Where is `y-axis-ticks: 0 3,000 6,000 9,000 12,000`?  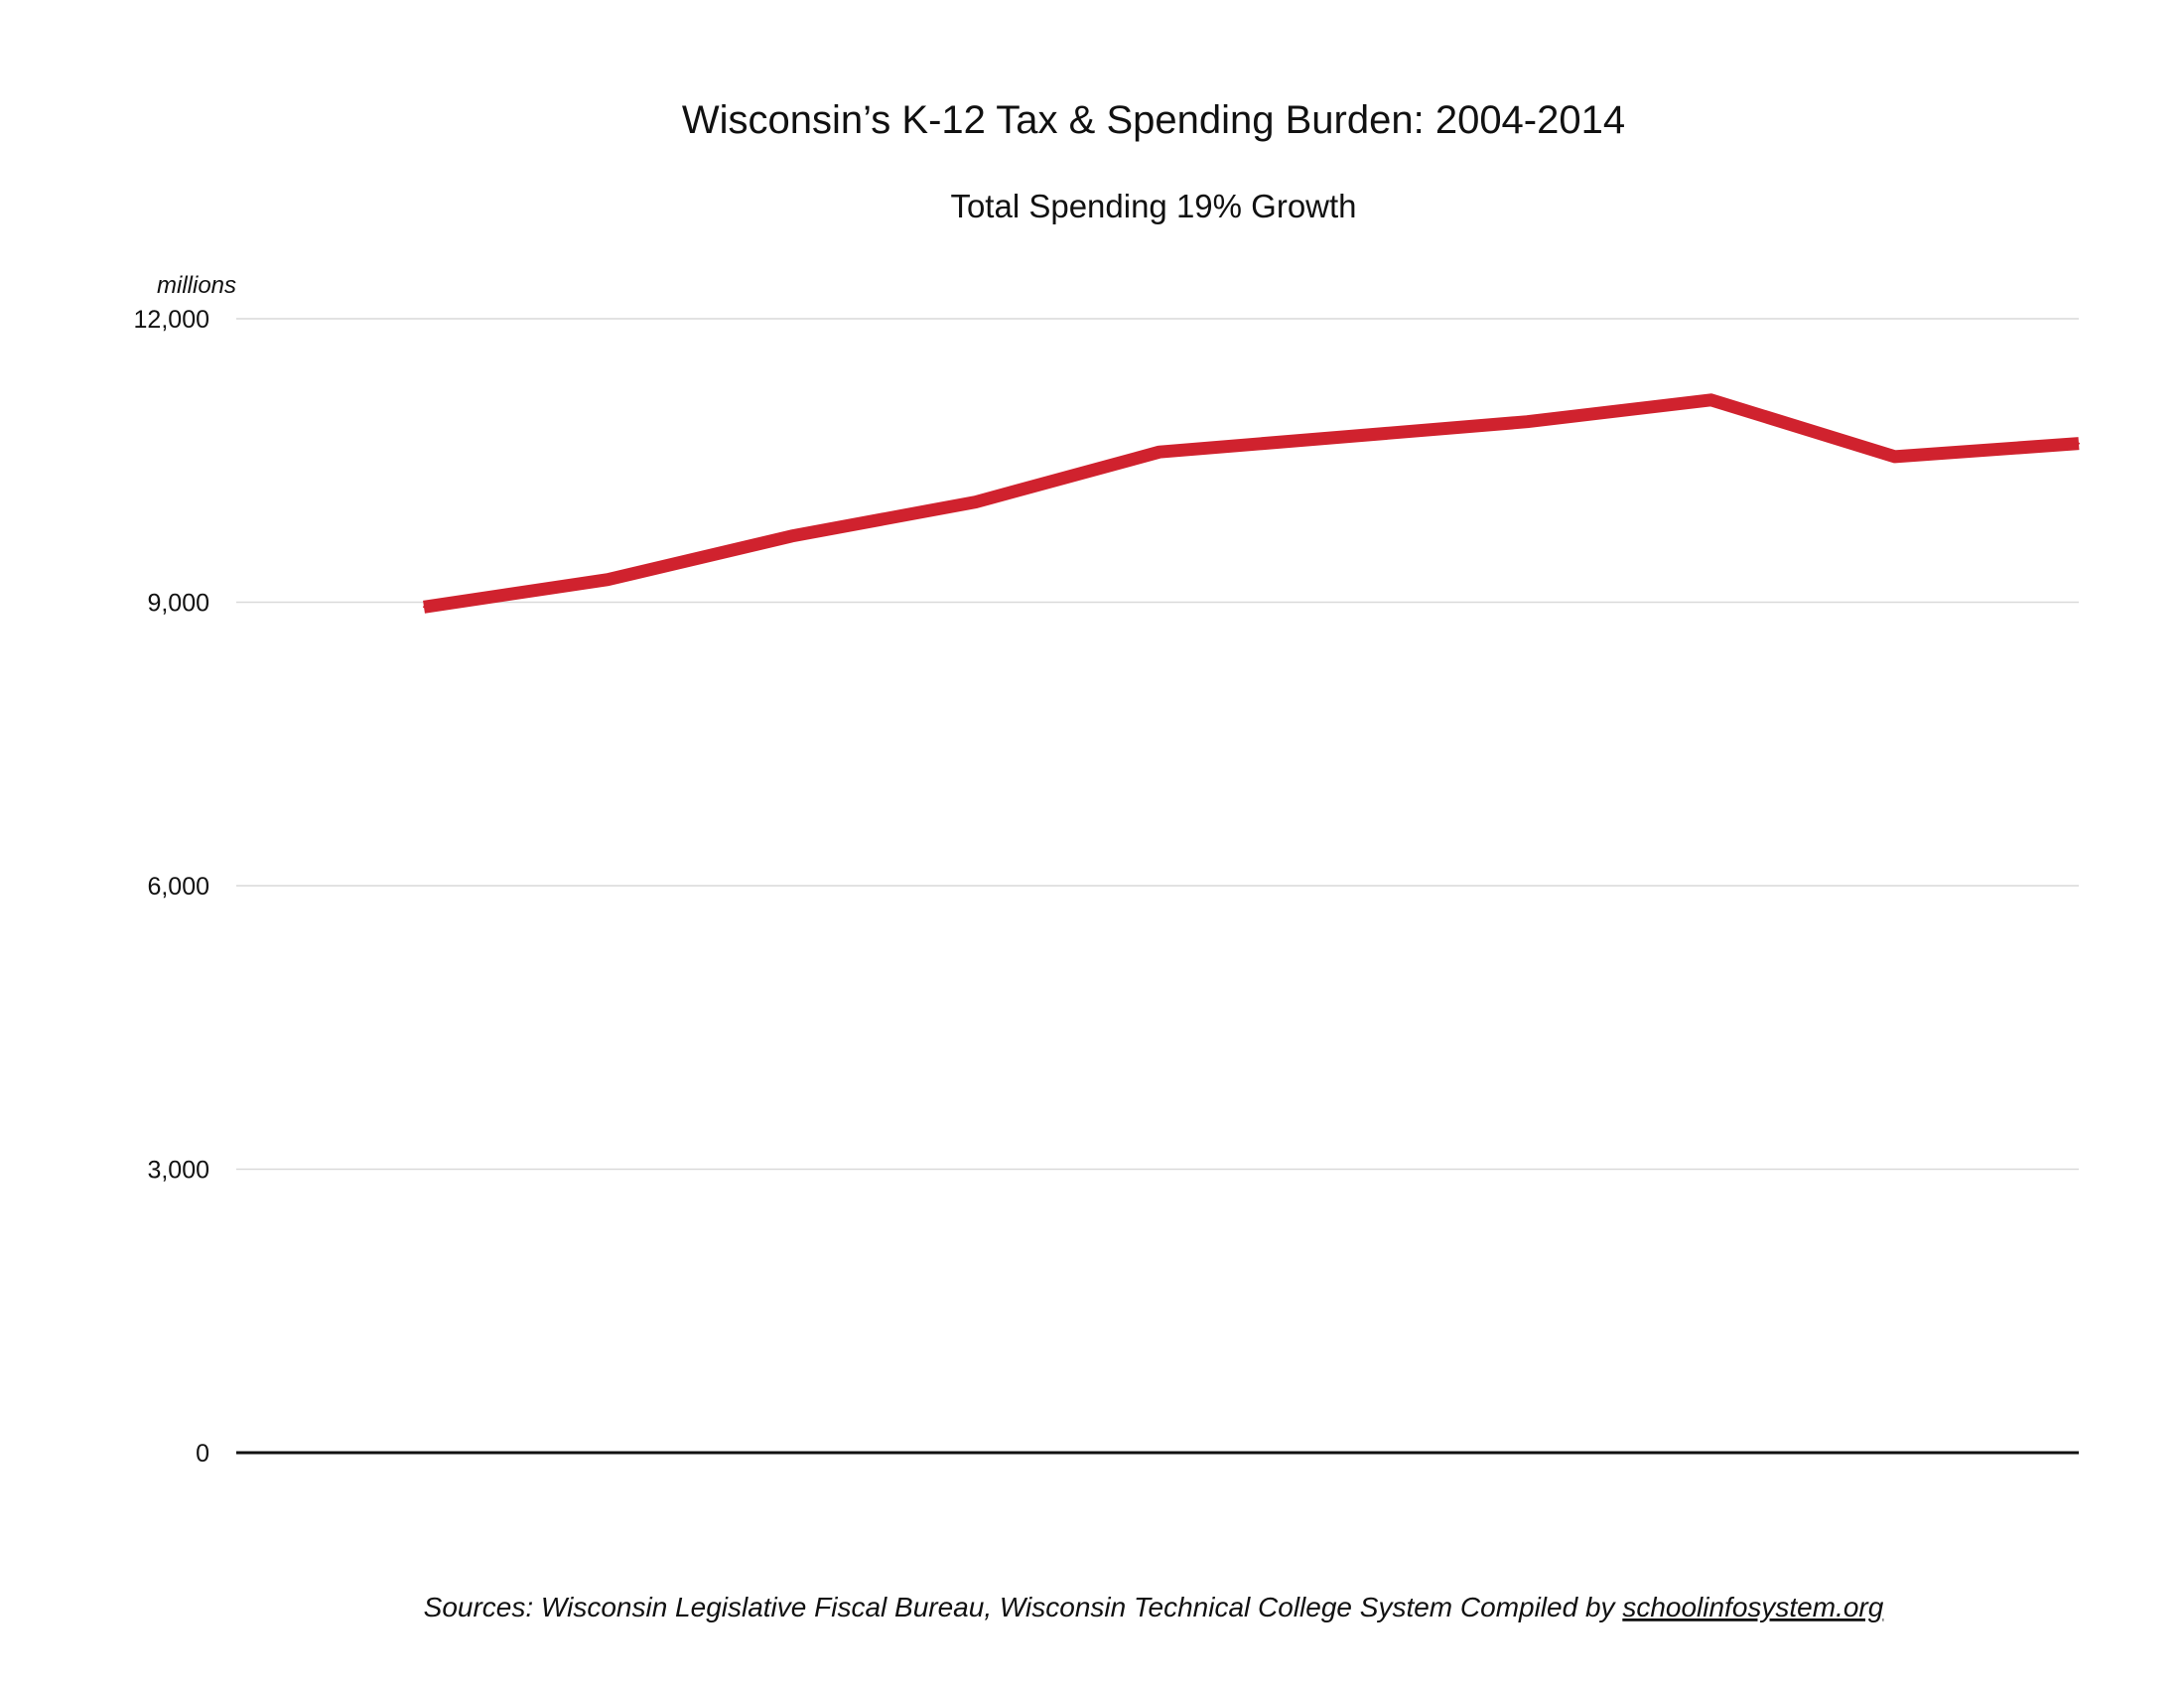 y-axis-ticks: 0 3,000 6,000 9,000 12,000 is located at coordinates (171, 887).